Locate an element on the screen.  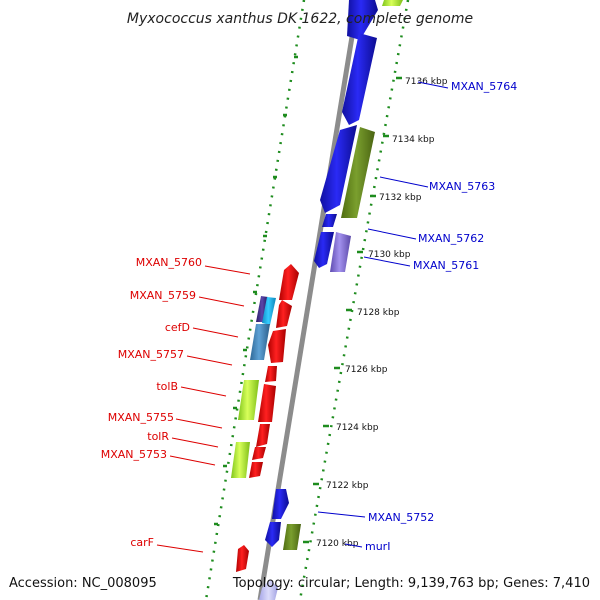
gene-carf is located at coordinates (242, 558).